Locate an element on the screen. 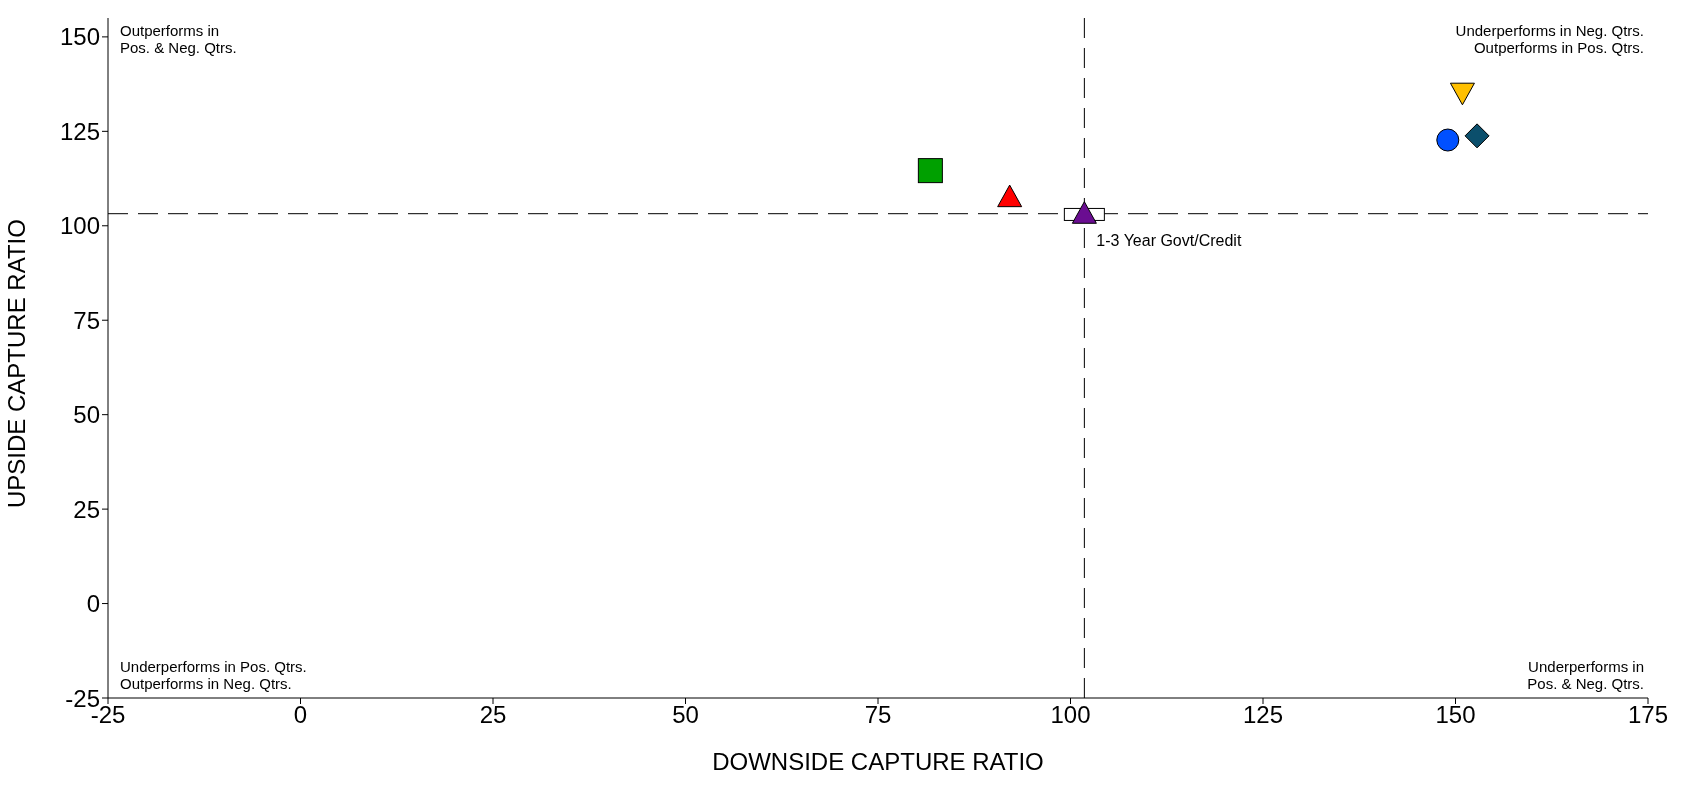 This screenshot has width=1683, height=799. x-tick-label: 100 is located at coordinates (1070, 715).